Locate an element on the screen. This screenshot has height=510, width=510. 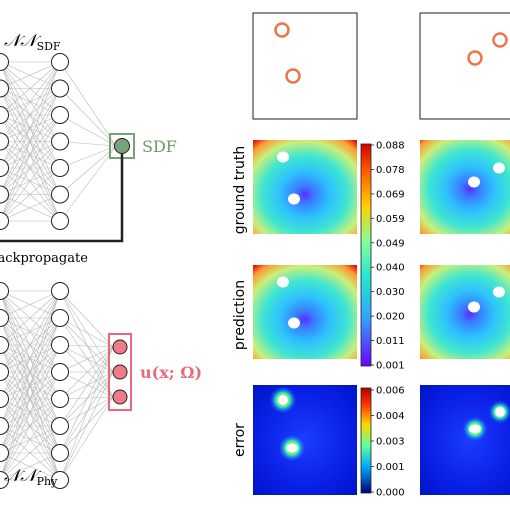
colorbar-tick-label: 0.078 is located at coordinates (390, 170).